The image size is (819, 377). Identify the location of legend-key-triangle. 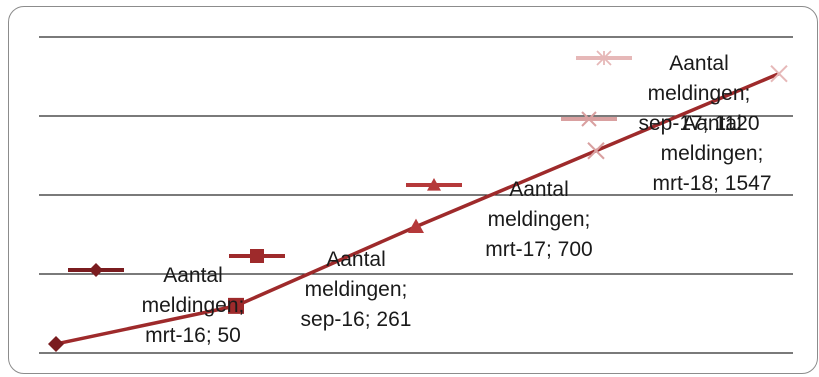
(434, 184).